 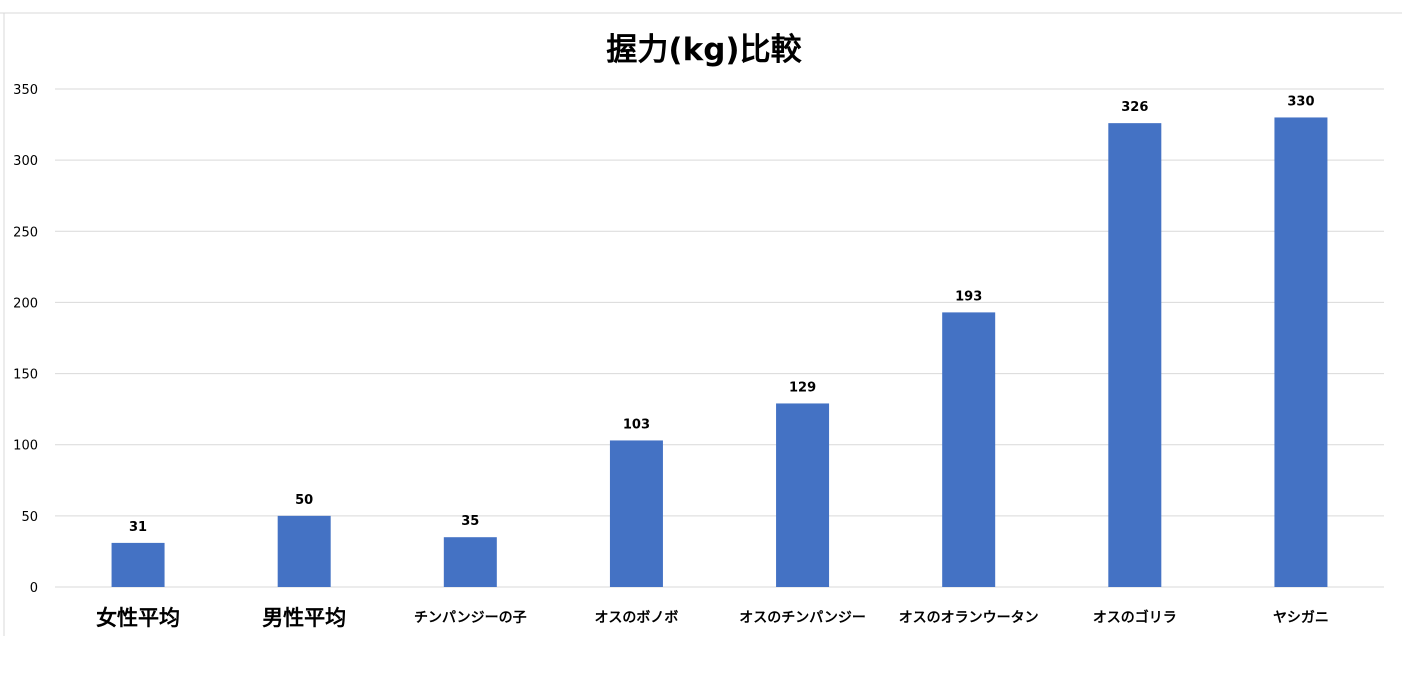 I want to click on y-tick-label: 200, so click(x=25, y=303).